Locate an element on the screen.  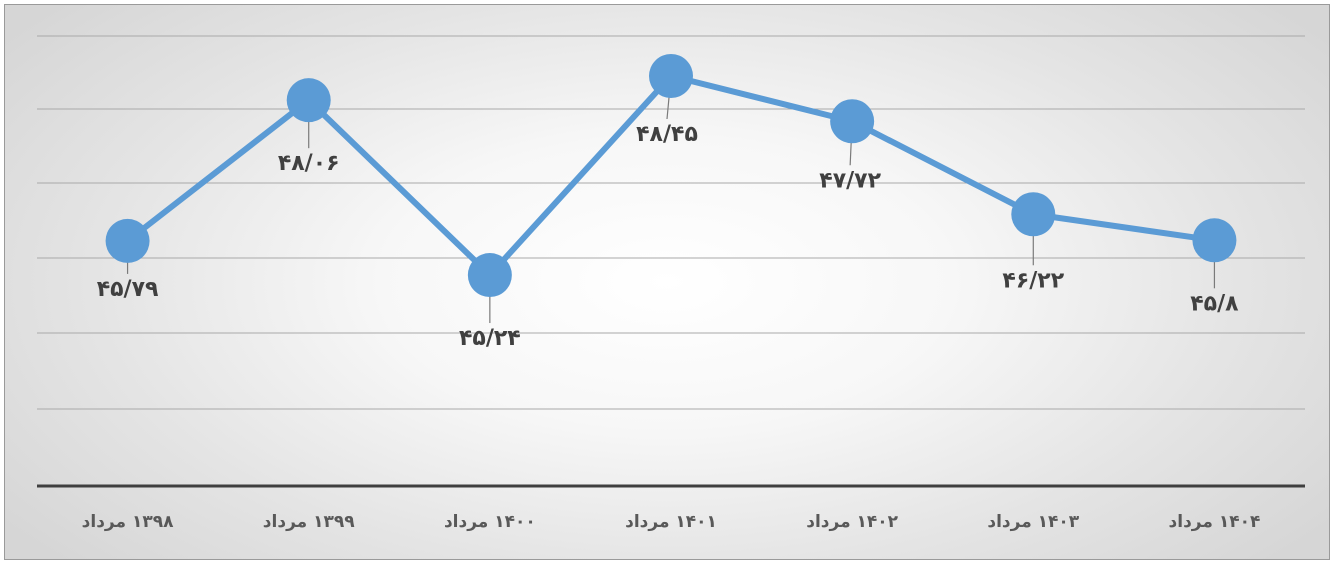
x-tick-label: ۱۴۰۳ مرداد is located at coordinates (1033, 522).